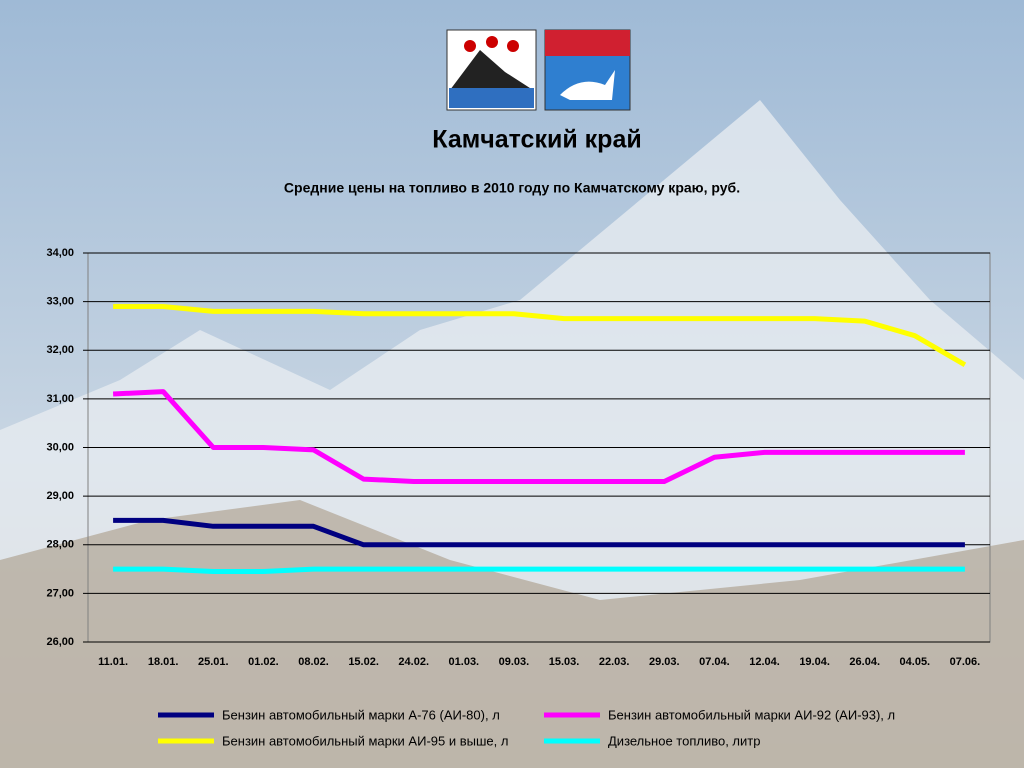 This screenshot has width=1024, height=773. Describe the element at coordinates (864, 662) in the screenshot. I see `x-tick-label: 26.04.` at that location.